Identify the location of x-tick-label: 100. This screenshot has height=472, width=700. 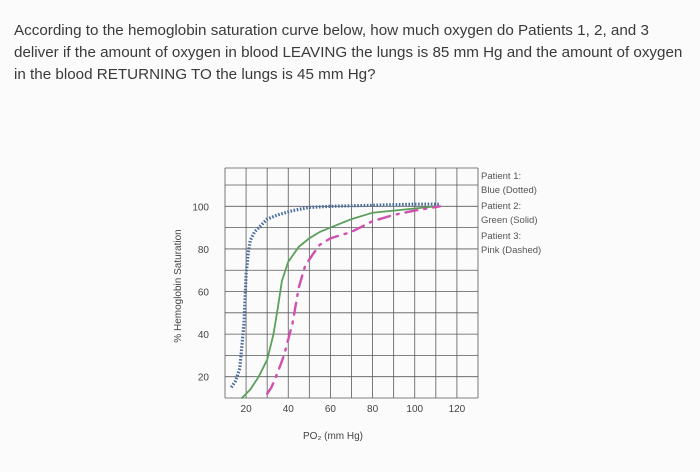
(414, 409).